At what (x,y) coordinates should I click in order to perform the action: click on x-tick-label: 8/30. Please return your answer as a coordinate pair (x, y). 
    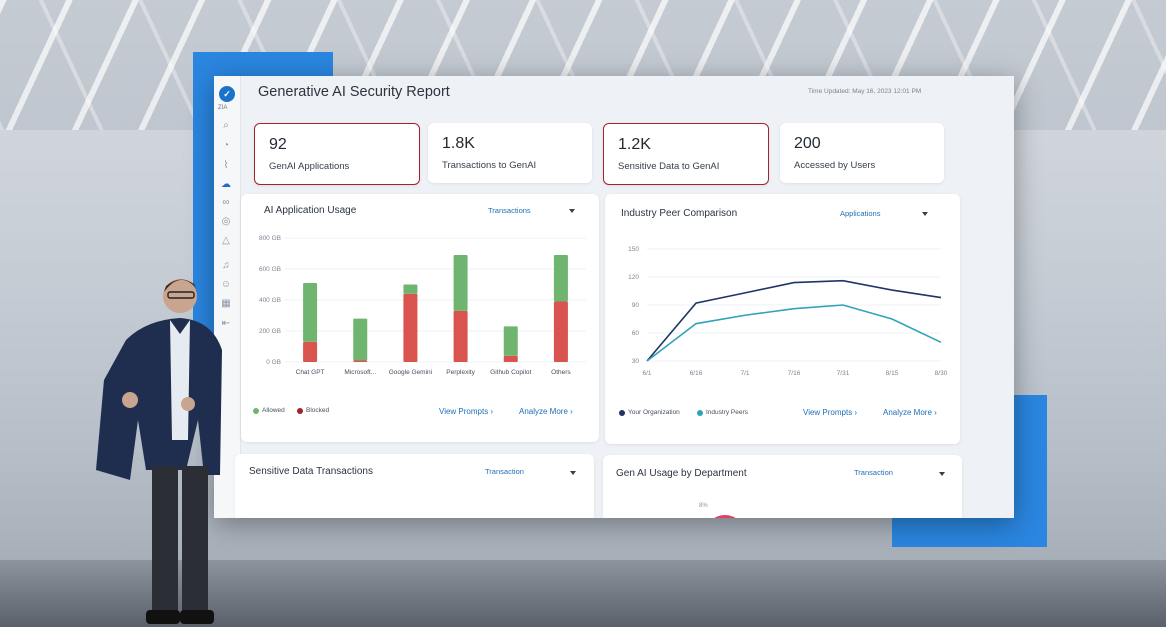
    Looking at the image, I should click on (941, 373).